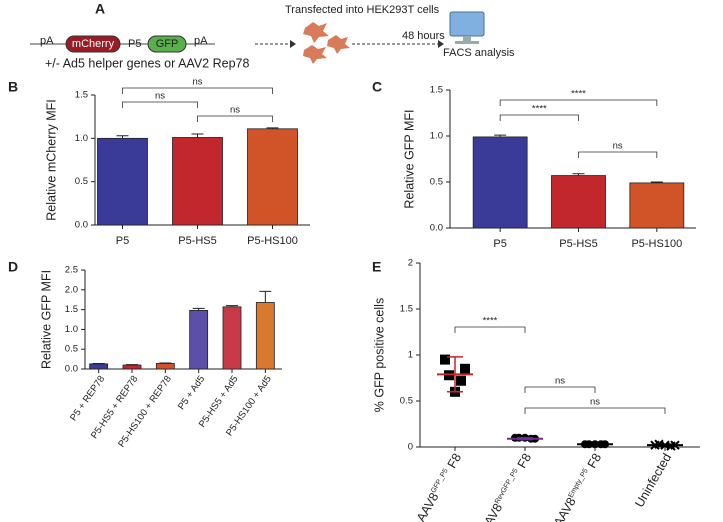  What do you see at coordinates (479, 53) in the screenshot?
I see `readout-label: FACS analysis` at bounding box center [479, 53].